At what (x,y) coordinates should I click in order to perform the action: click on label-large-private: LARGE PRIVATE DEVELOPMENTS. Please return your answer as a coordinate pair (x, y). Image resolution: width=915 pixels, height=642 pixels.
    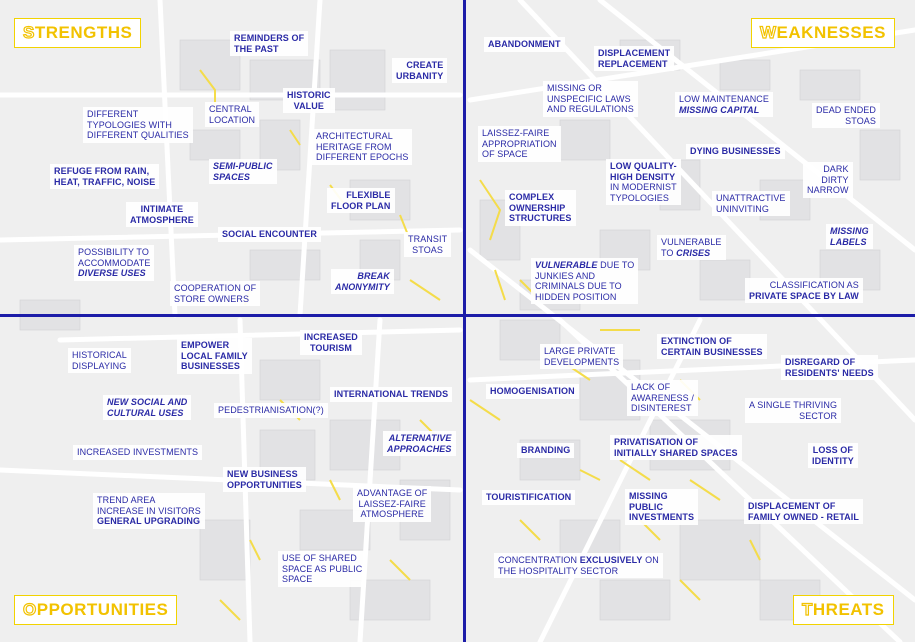
    Looking at the image, I should click on (582, 356).